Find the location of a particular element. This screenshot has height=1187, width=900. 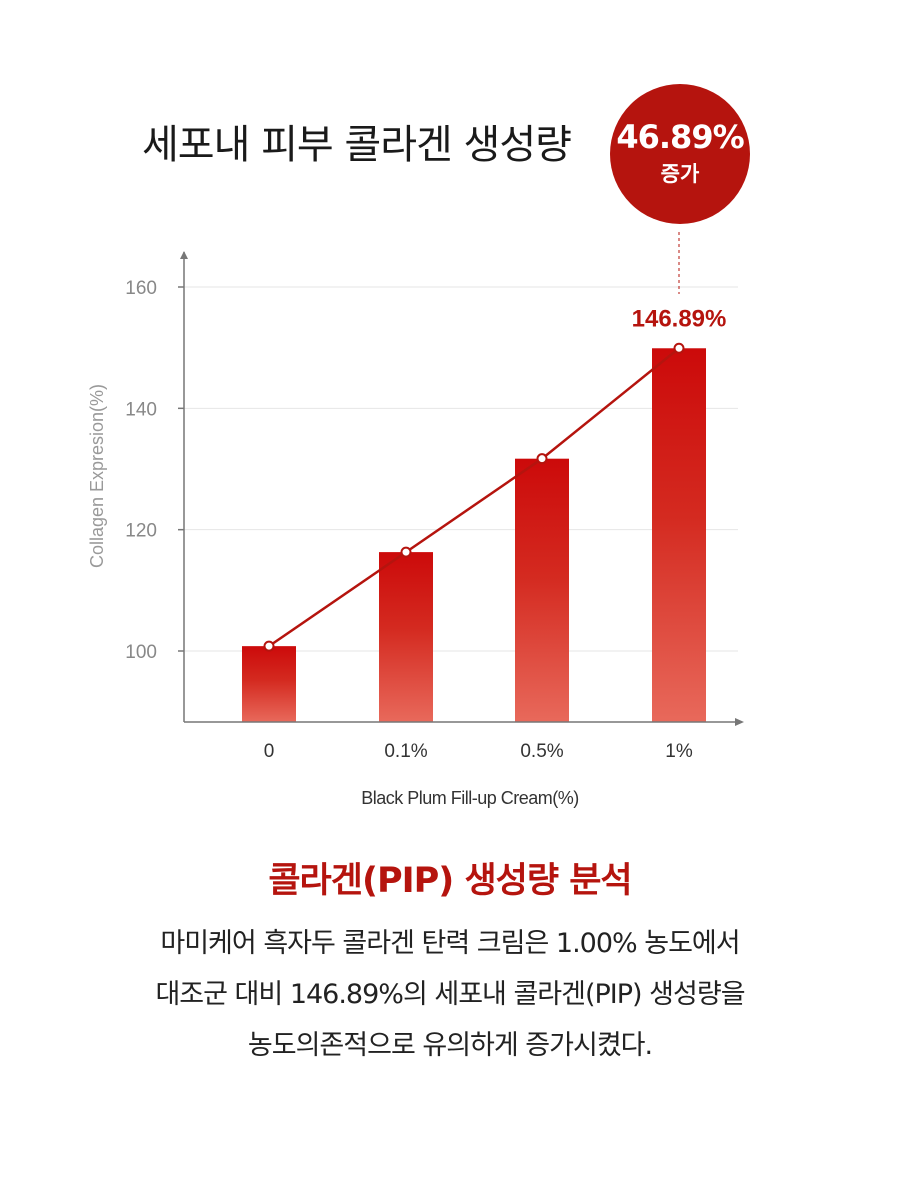

x-tick-label: 0 is located at coordinates (269, 751).